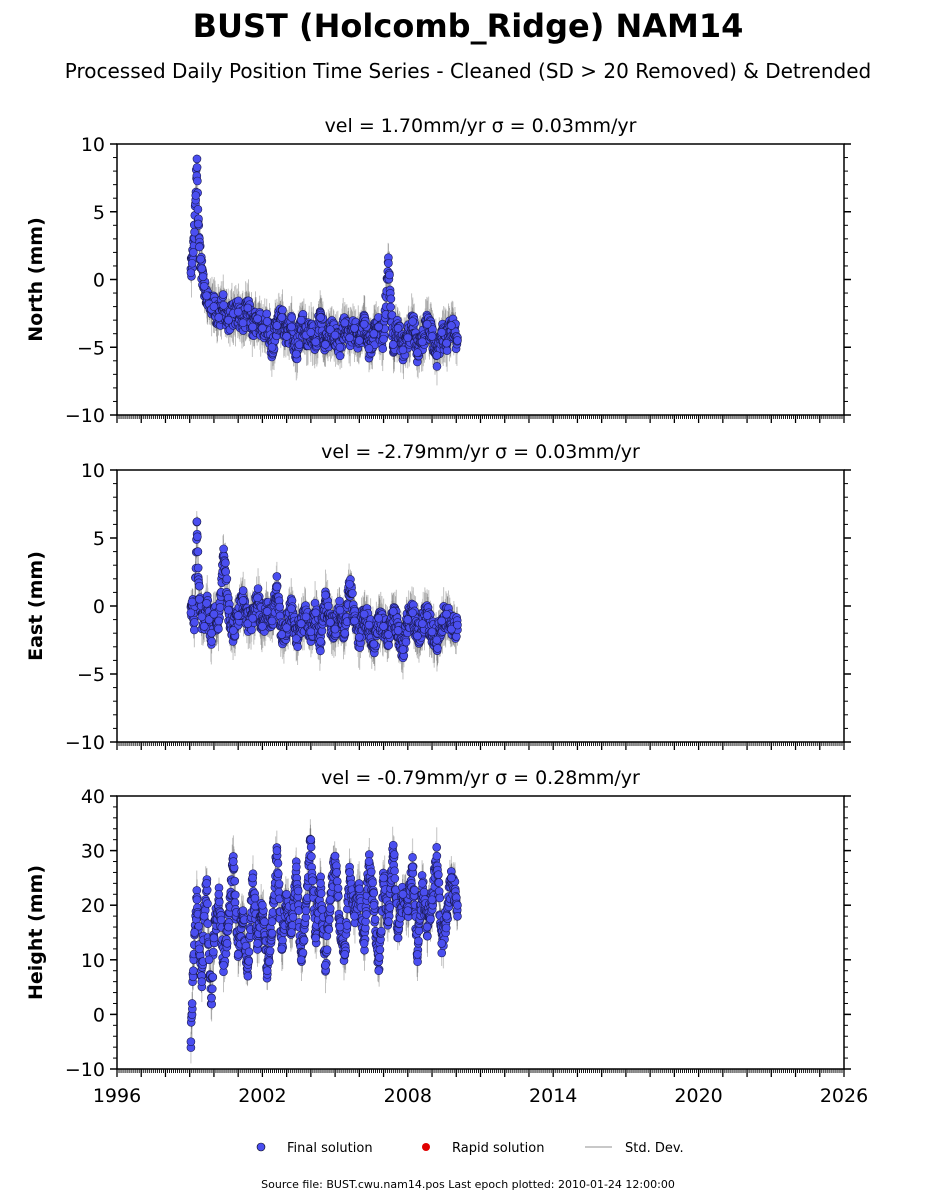  What do you see at coordinates (468, 26) in the screenshot?
I see `chart-title: BUST (Holcomb_Ridge) NAM14` at bounding box center [468, 26].